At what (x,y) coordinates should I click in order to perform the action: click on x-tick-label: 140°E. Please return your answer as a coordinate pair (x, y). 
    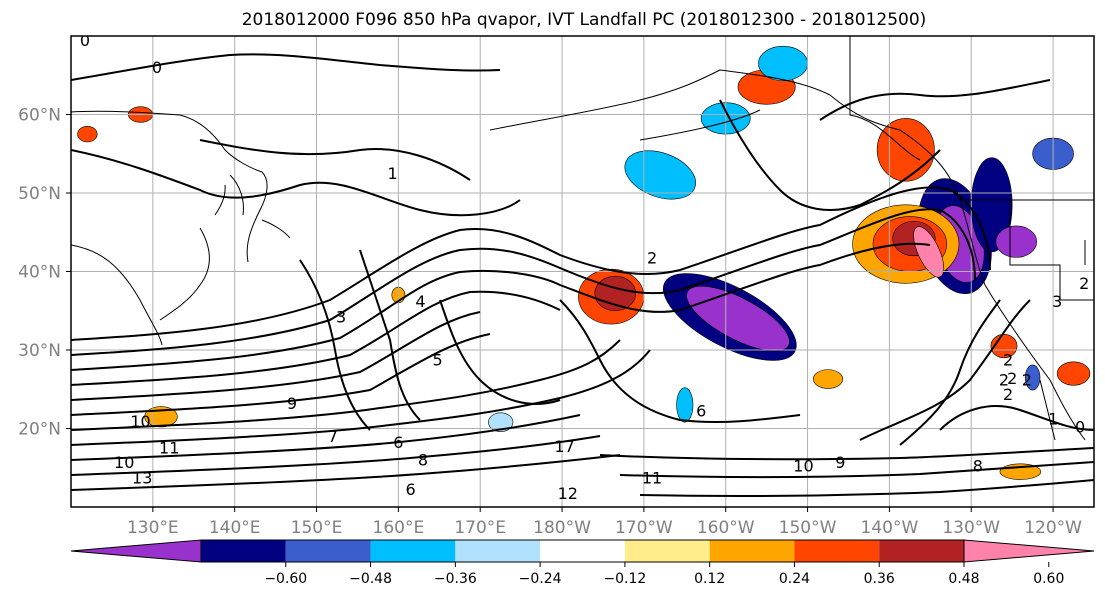
    Looking at the image, I should click on (235, 528).